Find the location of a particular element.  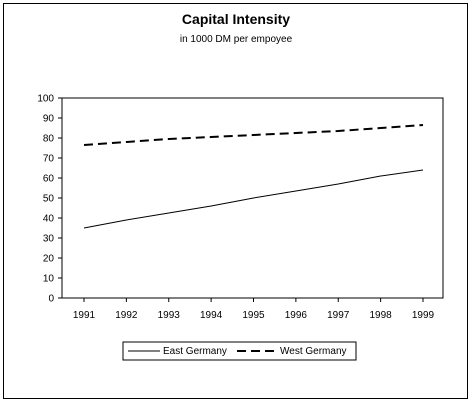

x-tick-label: 1997 is located at coordinates (338, 315).